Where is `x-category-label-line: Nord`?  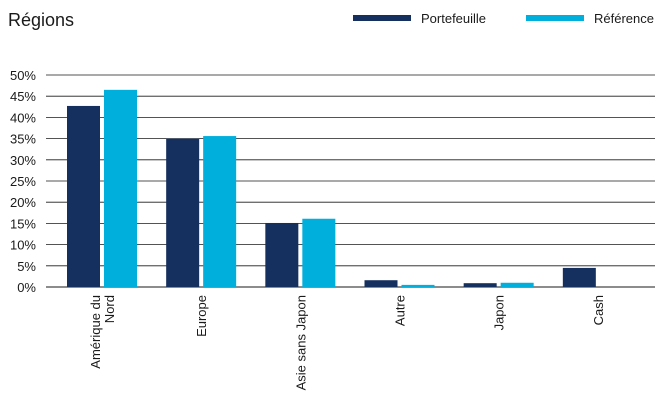
x-category-label-line: Nord is located at coordinates (109, 309).